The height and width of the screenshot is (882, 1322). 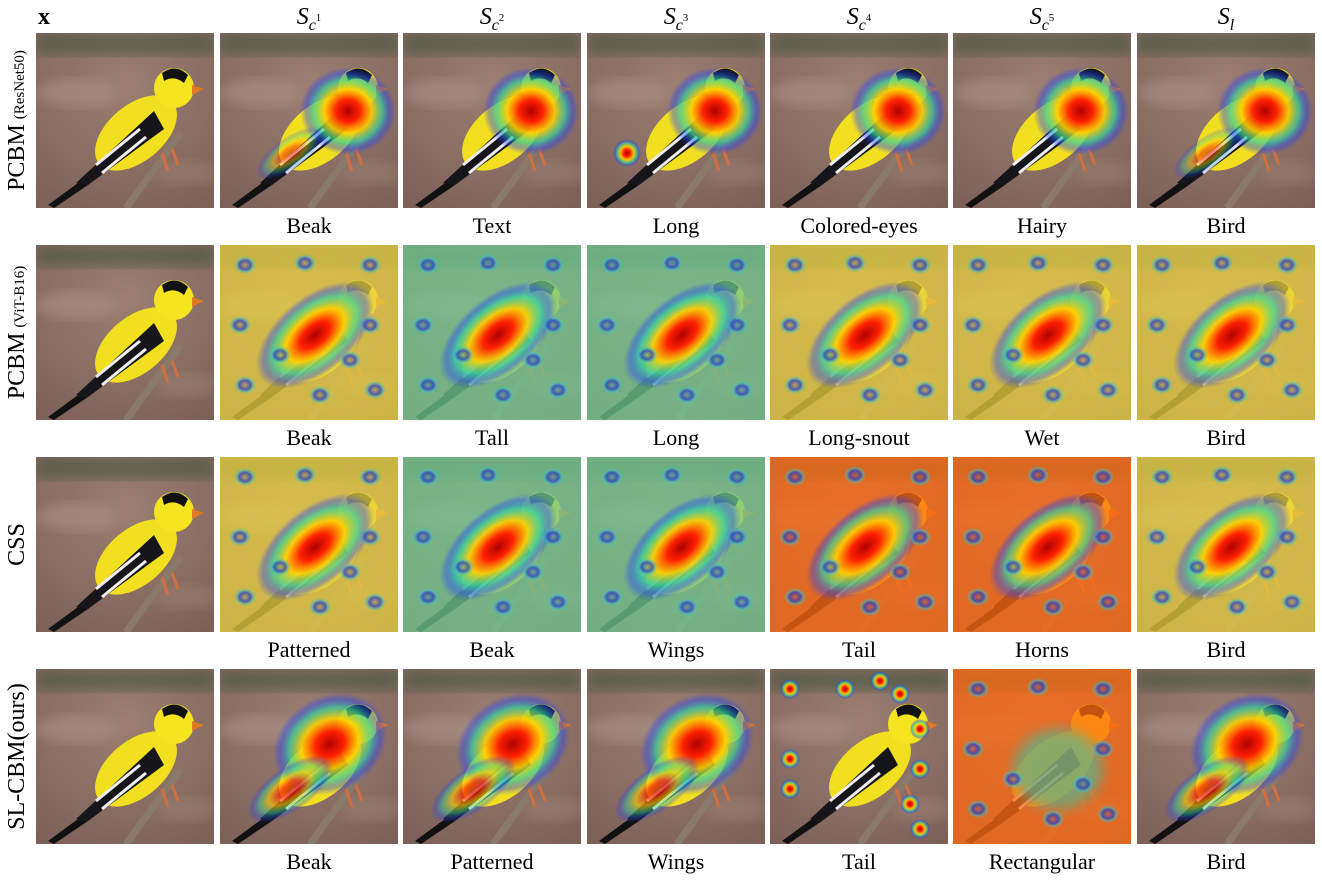 What do you see at coordinates (1042, 225) in the screenshot?
I see `concept-caption: Hairy` at bounding box center [1042, 225].